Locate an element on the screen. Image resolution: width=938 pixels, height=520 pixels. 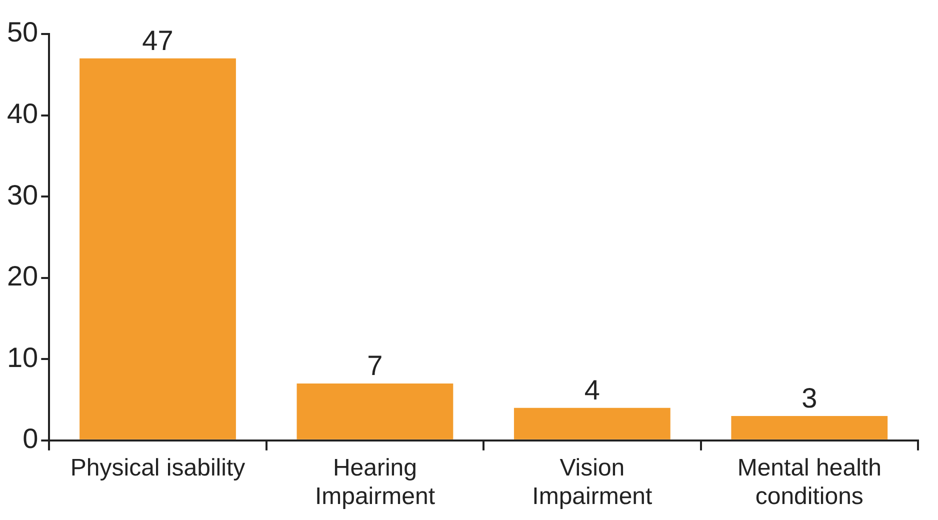
y-tick-label: 30 is located at coordinates (22, 194).